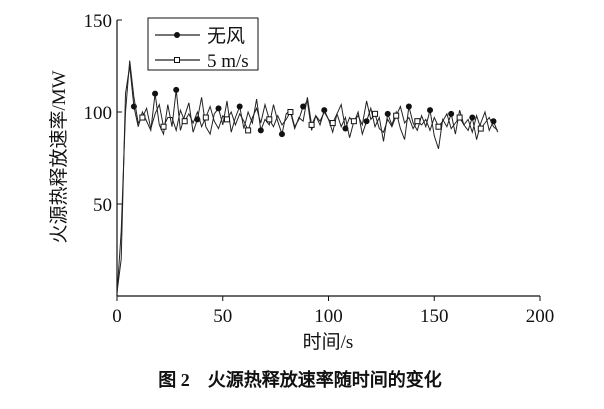 The width and height of the screenshot is (604, 409). I want to click on x-tick-label: 200, so click(540, 316).